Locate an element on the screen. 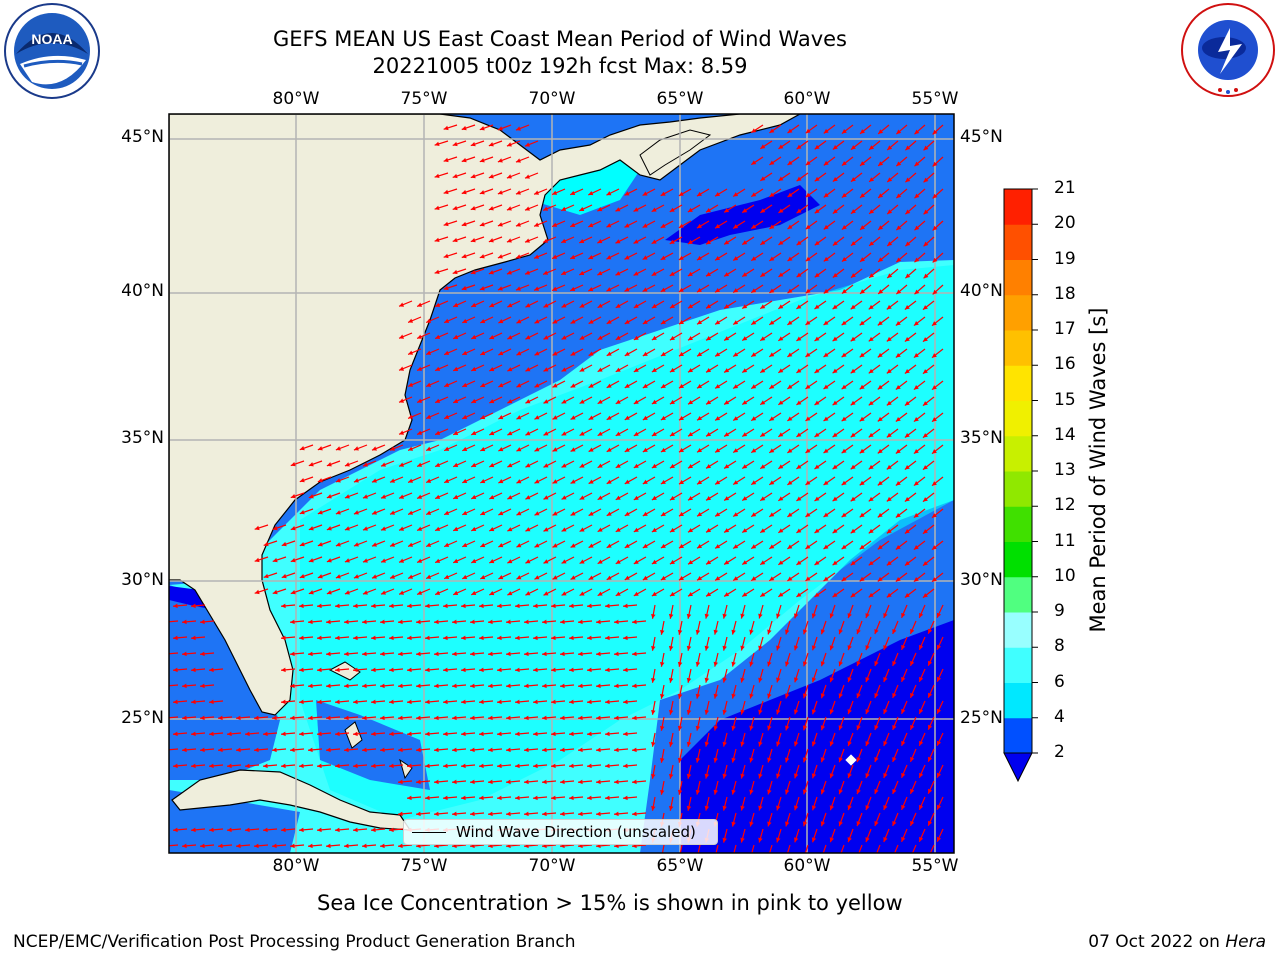  lat-tick-left: 45°N is located at coordinates (142, 137).